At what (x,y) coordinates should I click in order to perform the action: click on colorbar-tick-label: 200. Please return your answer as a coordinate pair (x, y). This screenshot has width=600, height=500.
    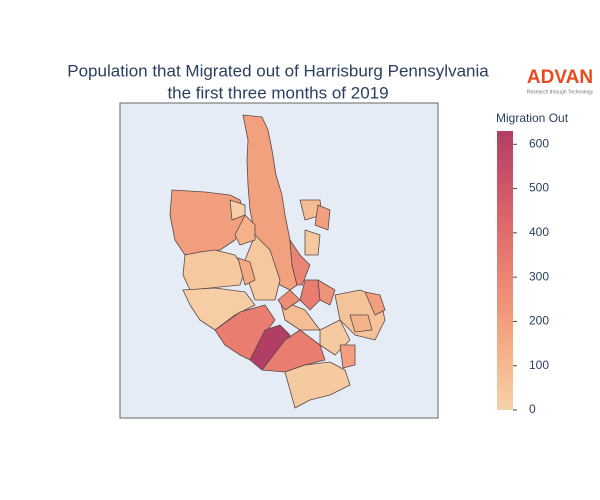
    Looking at the image, I should click on (539, 321).